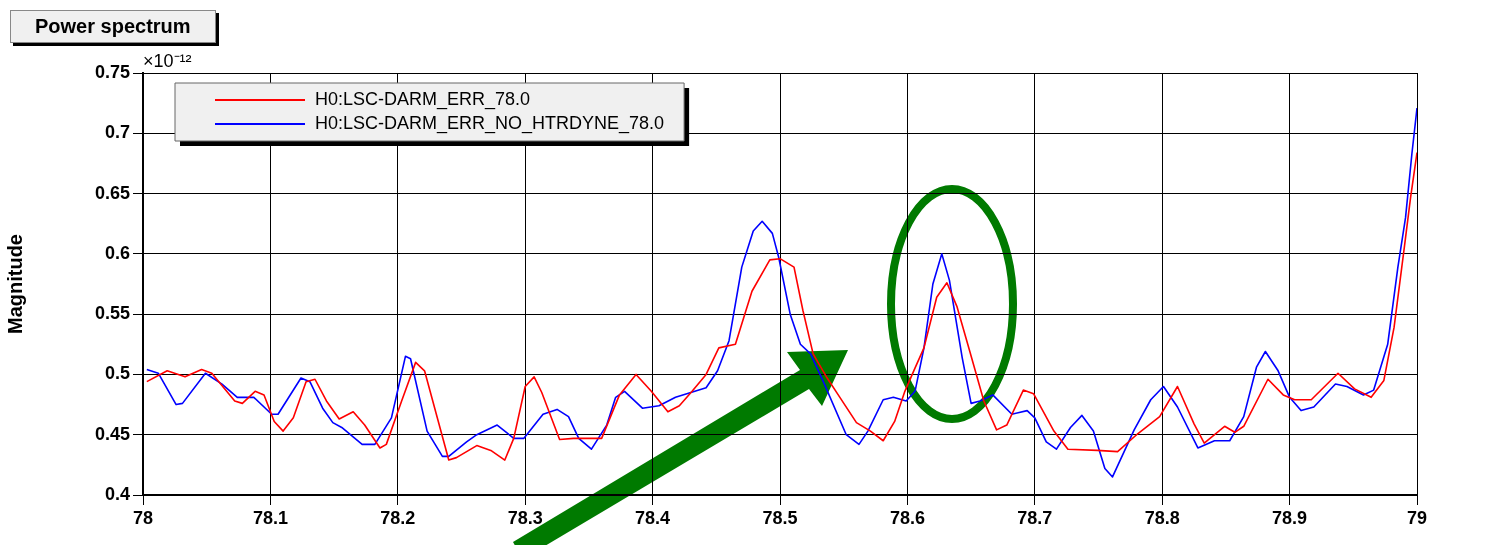 The width and height of the screenshot is (1494, 545). Describe the element at coordinates (1290, 517) in the screenshot. I see `x-tick-label: 78.9` at that location.